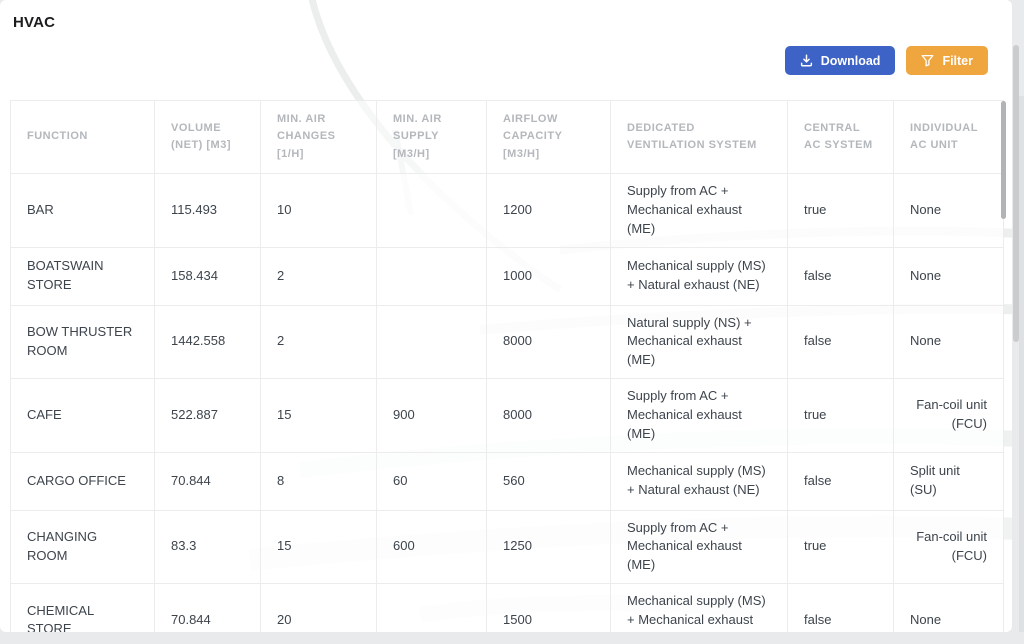 This screenshot has width=1024, height=644. What do you see at coordinates (82, 210) in the screenshot?
I see `cell-function: BAR` at bounding box center [82, 210].